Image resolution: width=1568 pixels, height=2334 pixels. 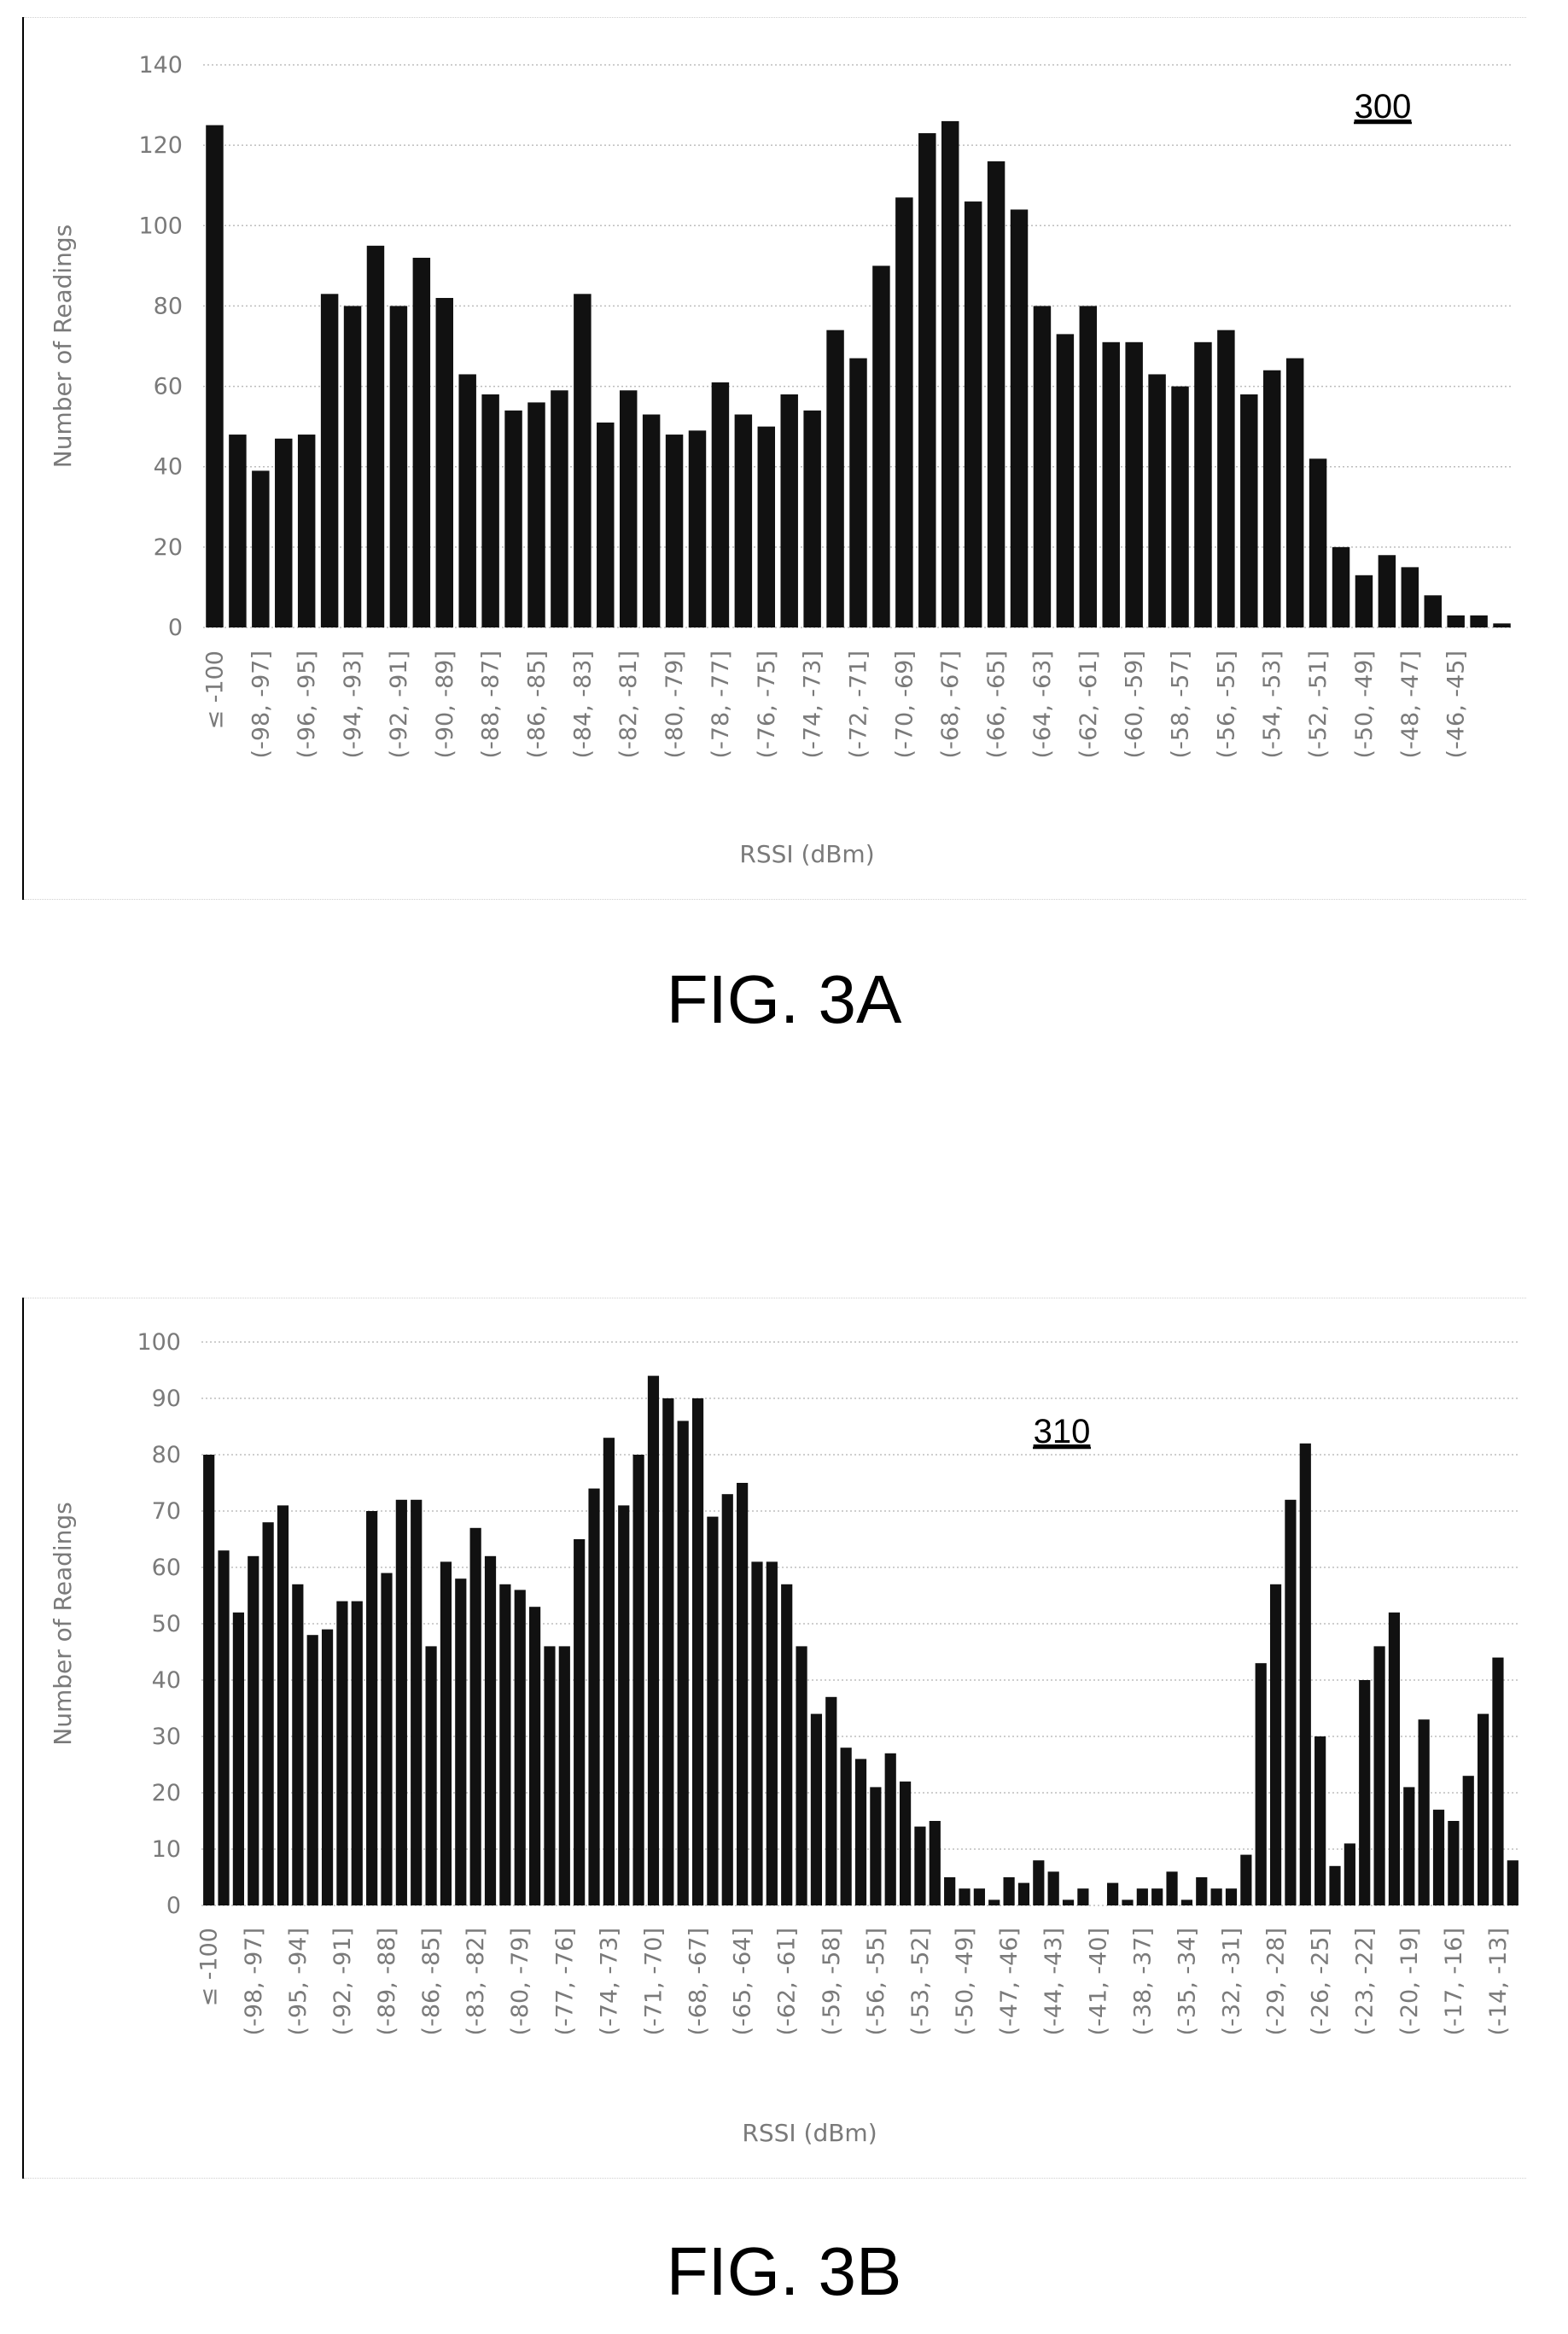 I want to click on y-axis: 0 10 20 30 40 50 60 70 80 90 100, so click(x=159, y=1624).